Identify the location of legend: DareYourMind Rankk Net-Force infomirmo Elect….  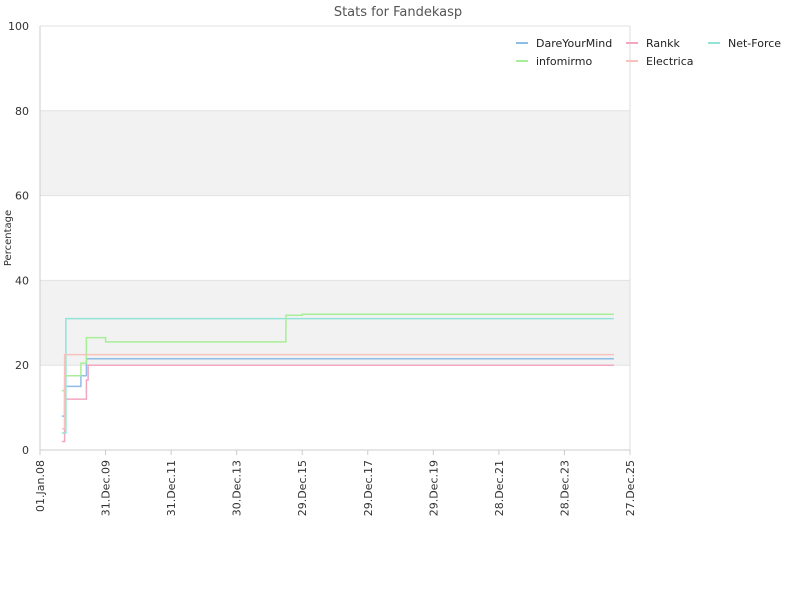
(648, 52).